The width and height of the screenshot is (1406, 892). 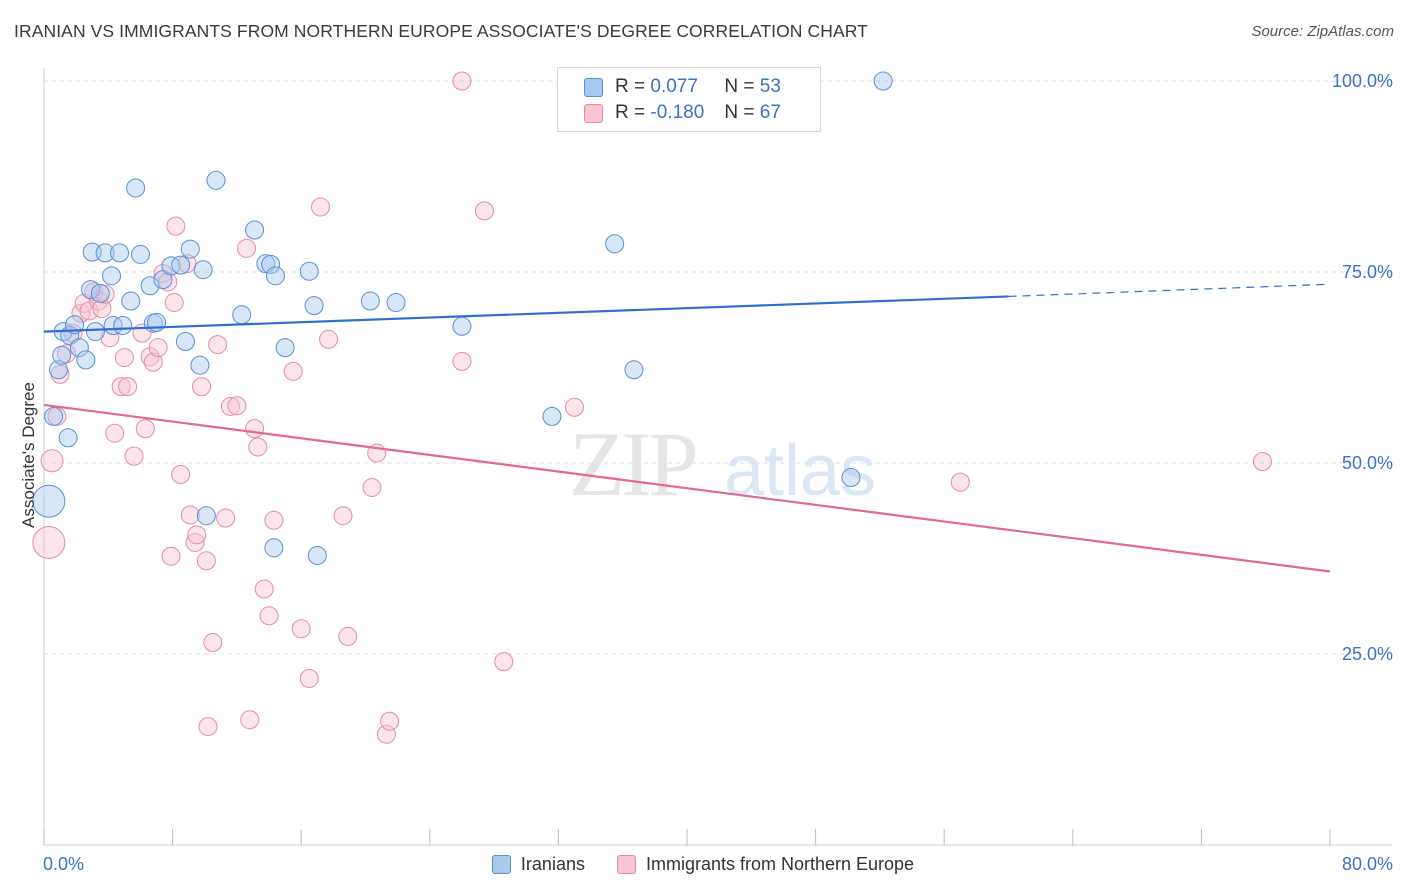 I want to click on stats-row-northern-europe: R = -0.180 N = 67, so click(x=682, y=113).